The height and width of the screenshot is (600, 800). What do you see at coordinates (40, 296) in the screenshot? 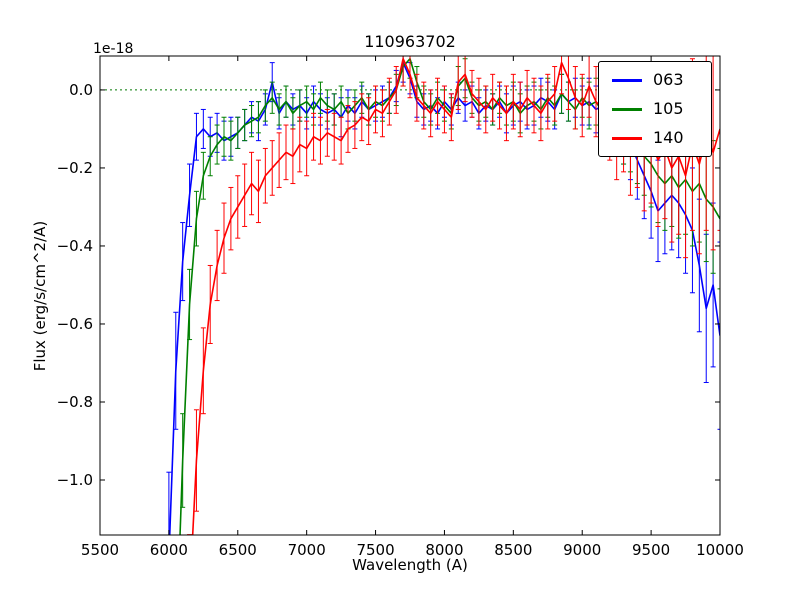
I see `y-axis-label: Flux (erg/s/cm^2/A)` at bounding box center [40, 296].